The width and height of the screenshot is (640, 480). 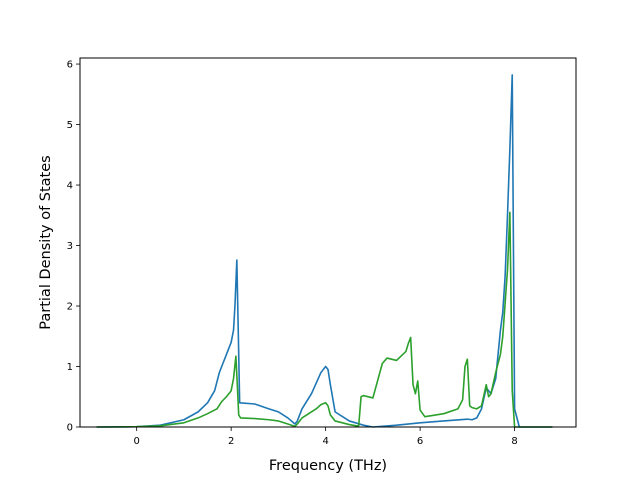 I want to click on y-tick-label: 6, so click(x=70, y=65).